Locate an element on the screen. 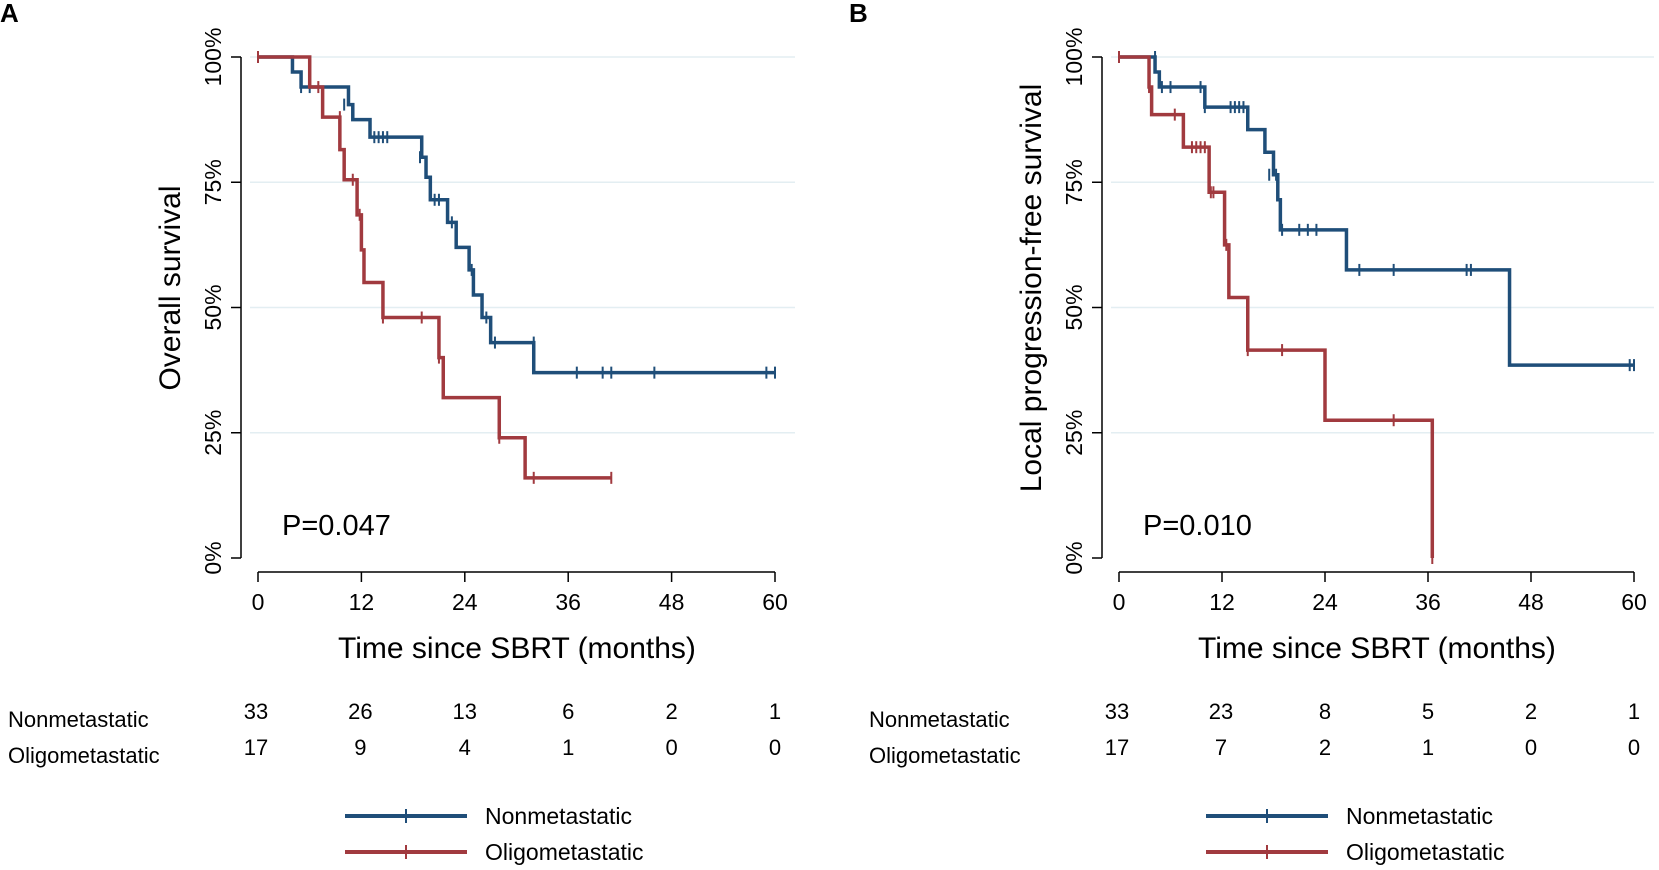 Image resolution: width=1659 pixels, height=870 pixels. panel-a-risk-value-nonmetastatic: 1 is located at coordinates (775, 711).